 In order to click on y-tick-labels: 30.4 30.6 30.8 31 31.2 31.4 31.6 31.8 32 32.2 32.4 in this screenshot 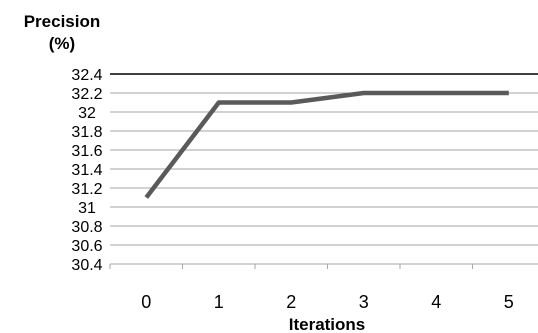, I will do `click(86, 170)`.